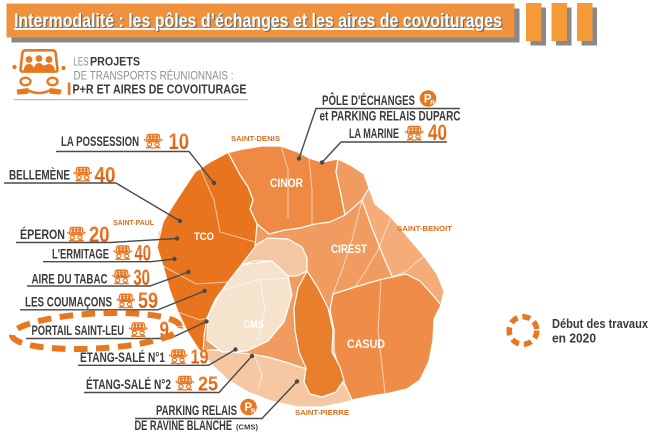 The image size is (665, 434). I want to click on svg-text: SAINT-PAUL, so click(133, 222).